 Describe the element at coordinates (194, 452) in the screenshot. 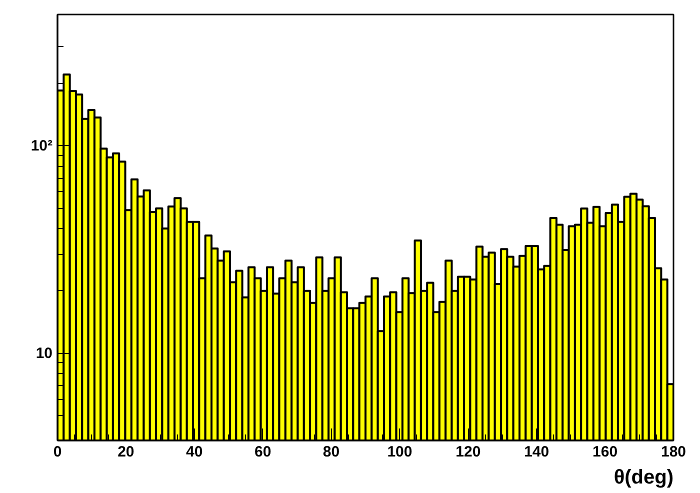

I see `x-tick-label: 40` at that location.